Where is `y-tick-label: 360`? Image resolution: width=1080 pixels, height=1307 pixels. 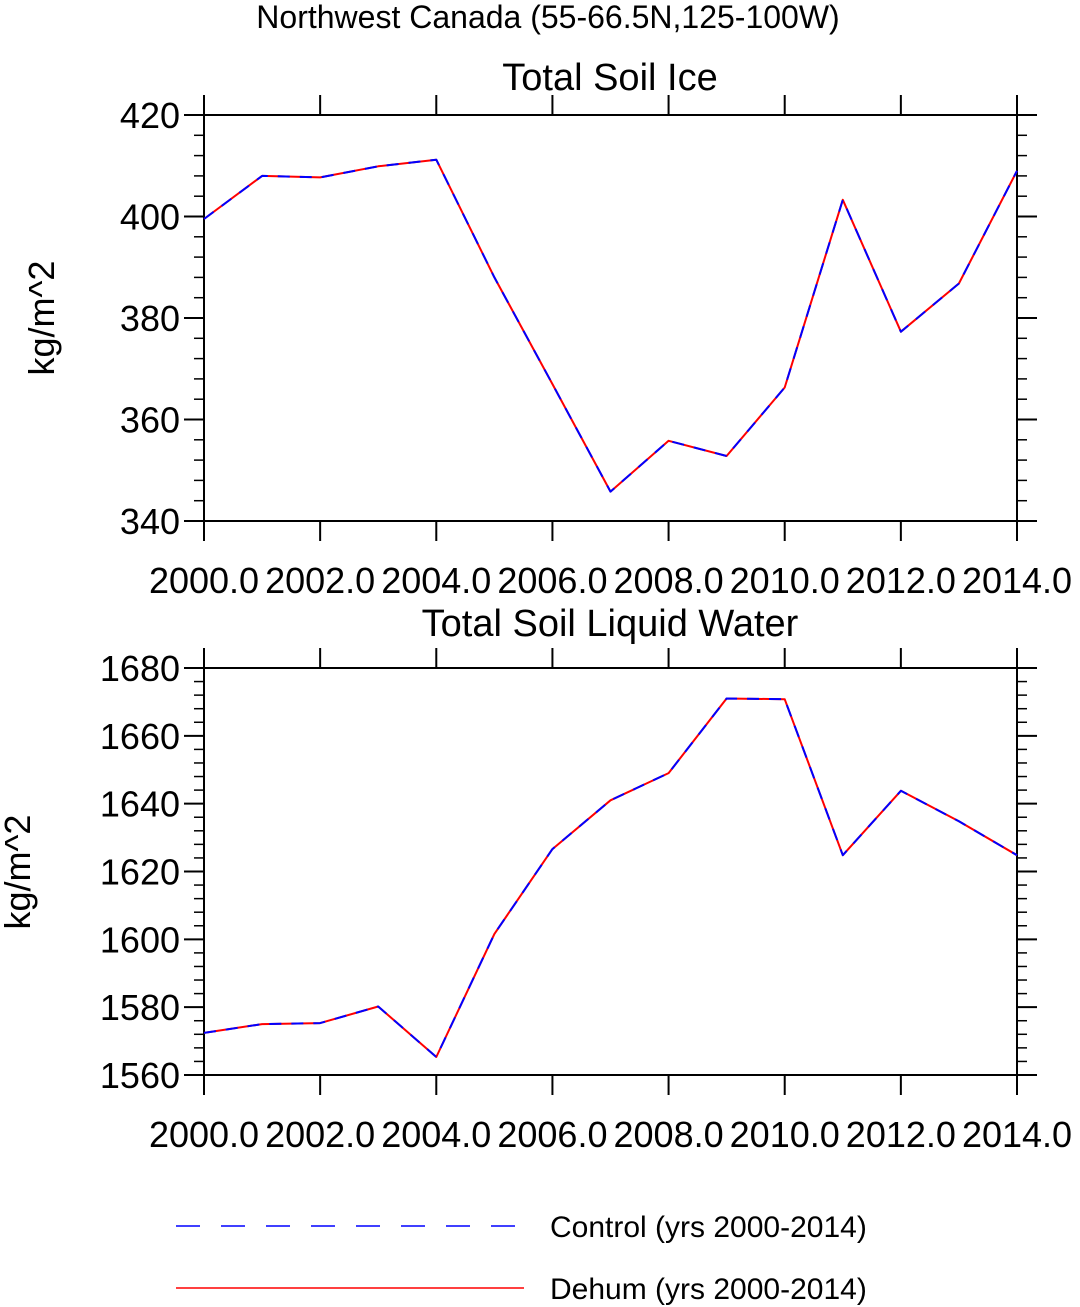
y-tick-label: 360 is located at coordinates (150, 420).